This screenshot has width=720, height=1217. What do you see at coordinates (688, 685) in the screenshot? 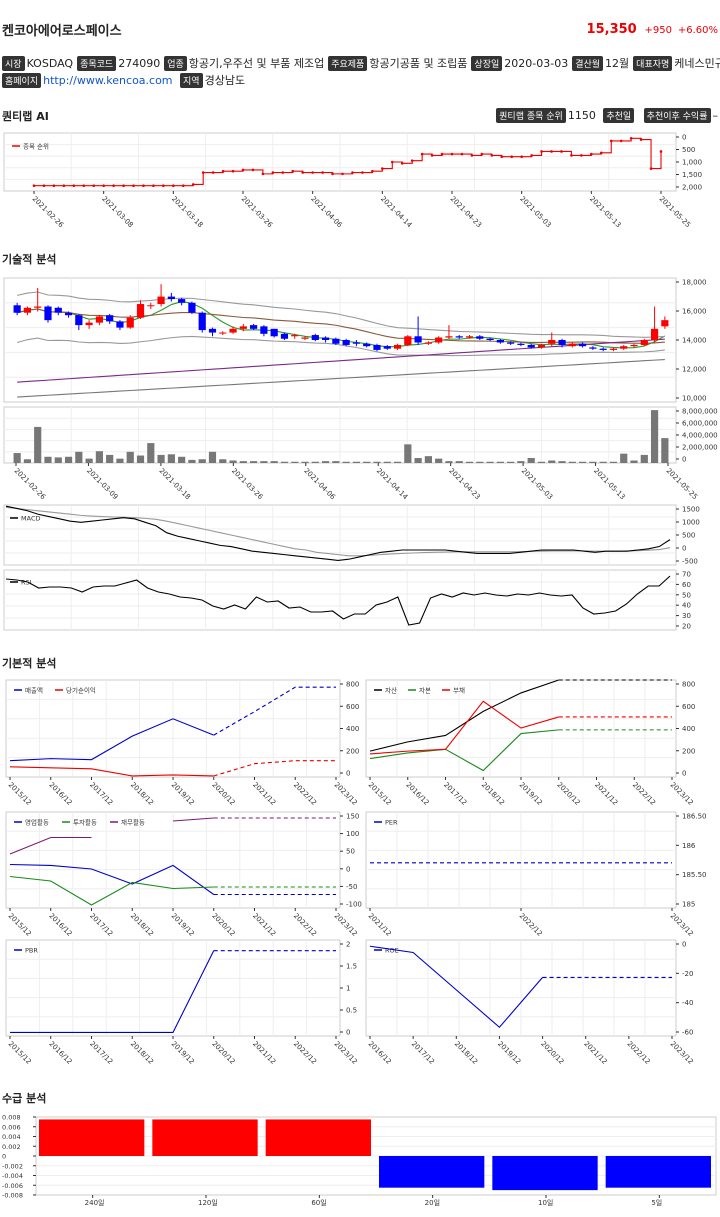
I see `balance-chart-ytick-label: 800` at bounding box center [688, 685].